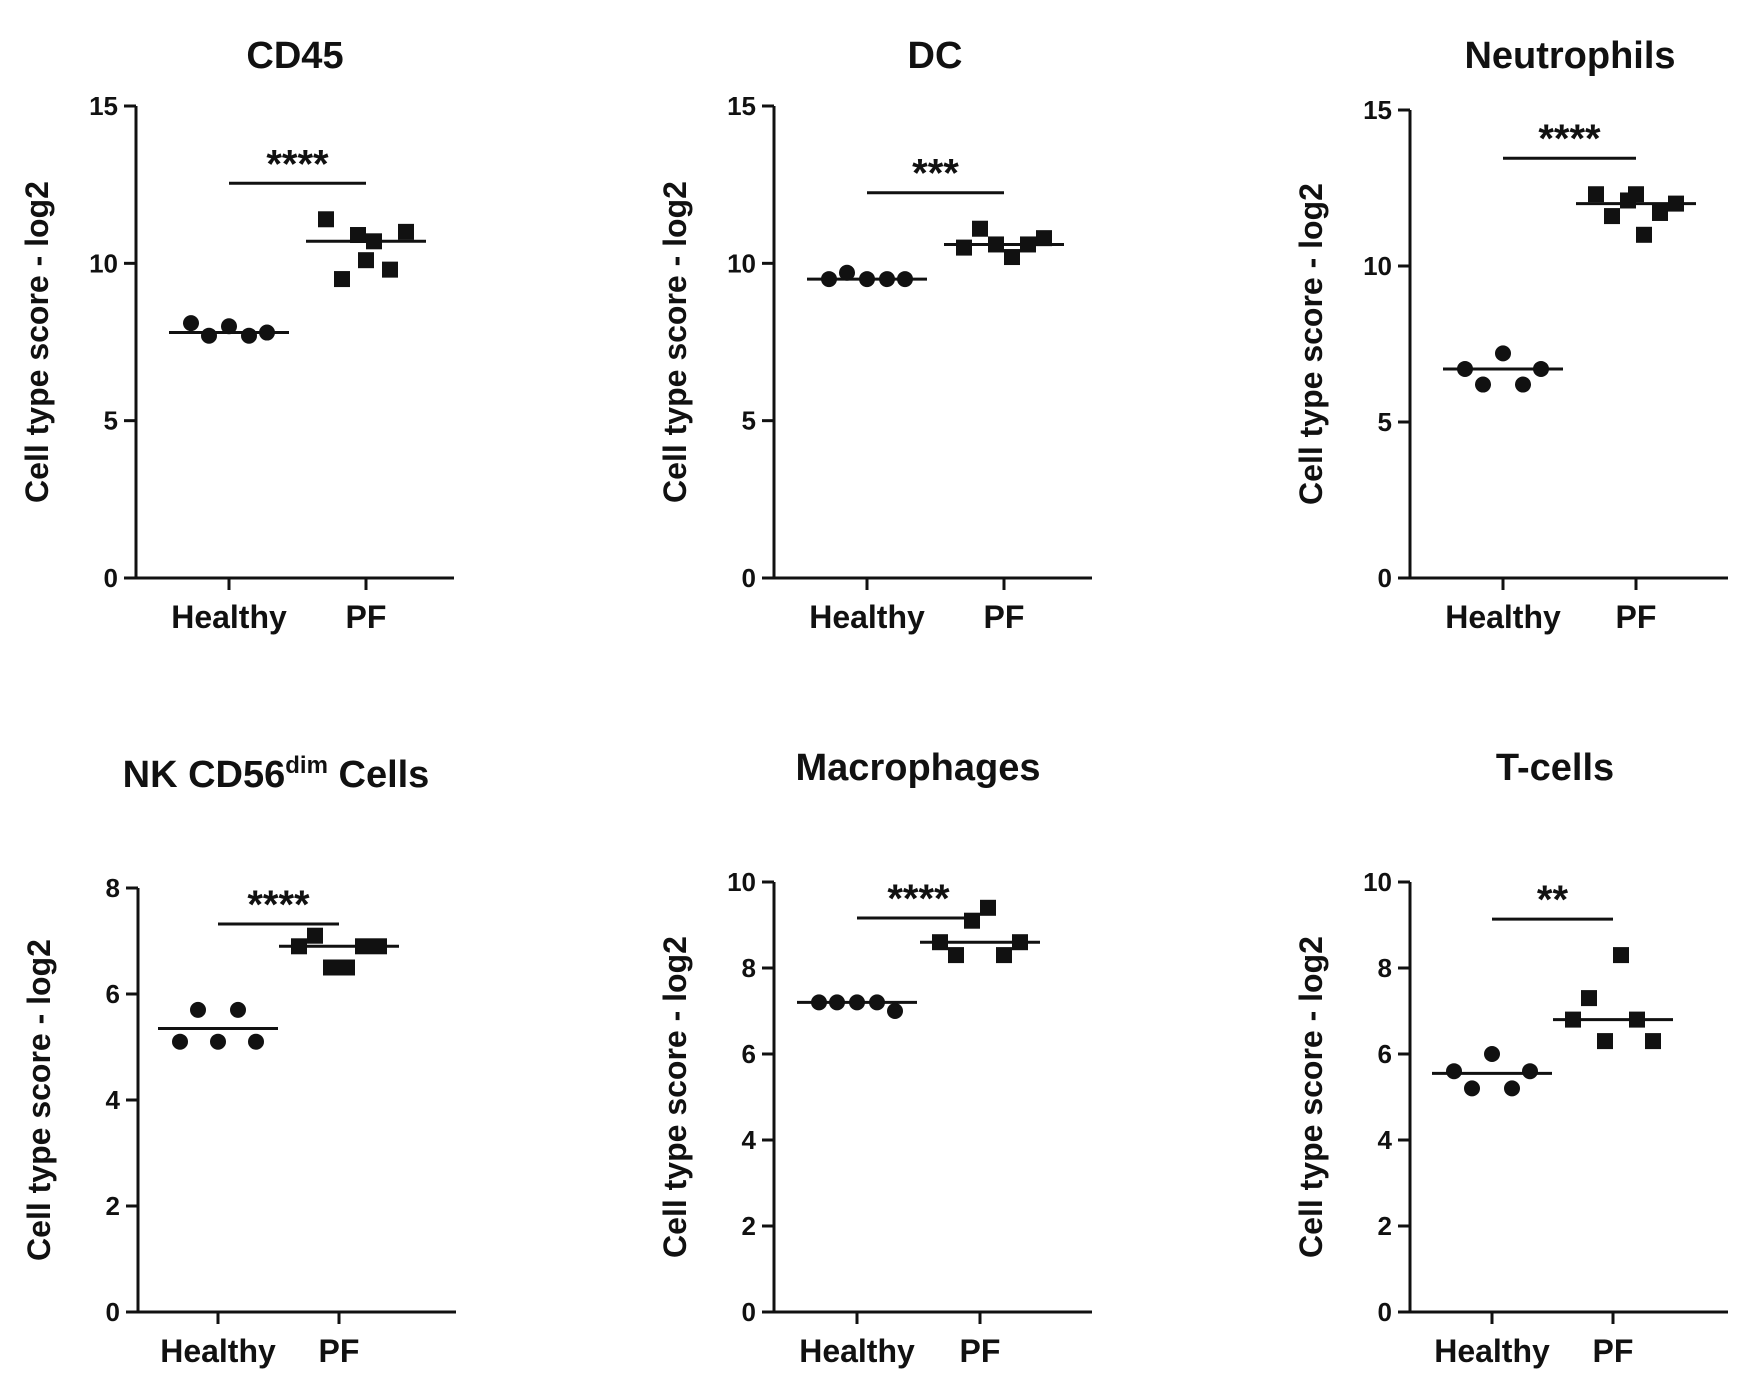  I want to click on significance-stars: ***, so click(935, 174).